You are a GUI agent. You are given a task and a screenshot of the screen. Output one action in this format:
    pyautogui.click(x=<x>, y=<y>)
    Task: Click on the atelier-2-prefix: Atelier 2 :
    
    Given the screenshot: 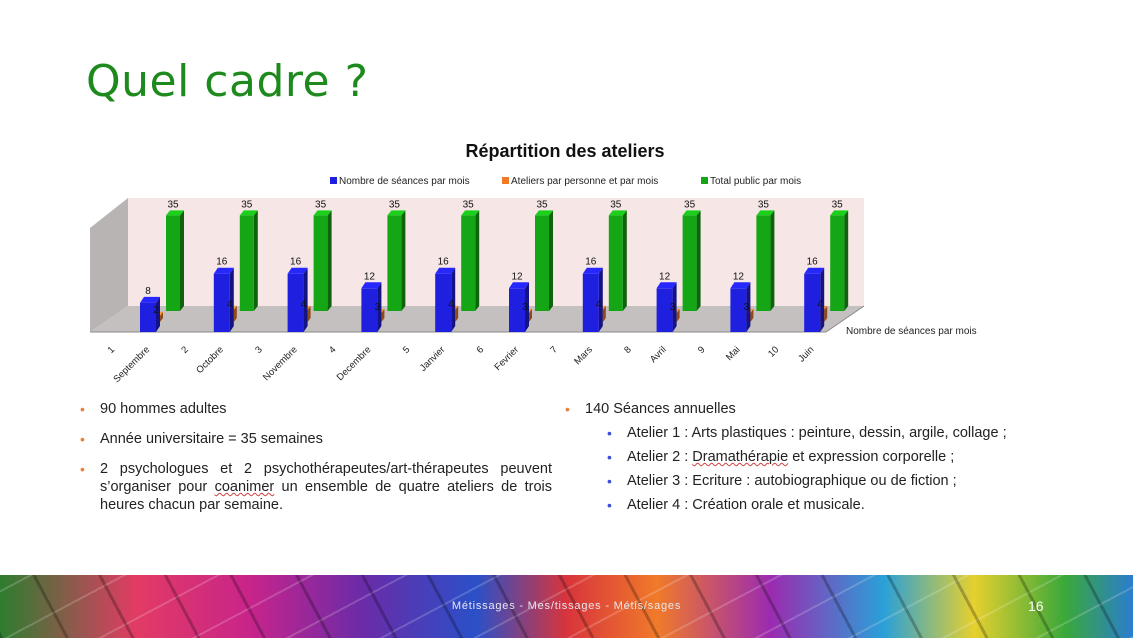 What is the action you would take?
    pyautogui.click(x=660, y=457)
    